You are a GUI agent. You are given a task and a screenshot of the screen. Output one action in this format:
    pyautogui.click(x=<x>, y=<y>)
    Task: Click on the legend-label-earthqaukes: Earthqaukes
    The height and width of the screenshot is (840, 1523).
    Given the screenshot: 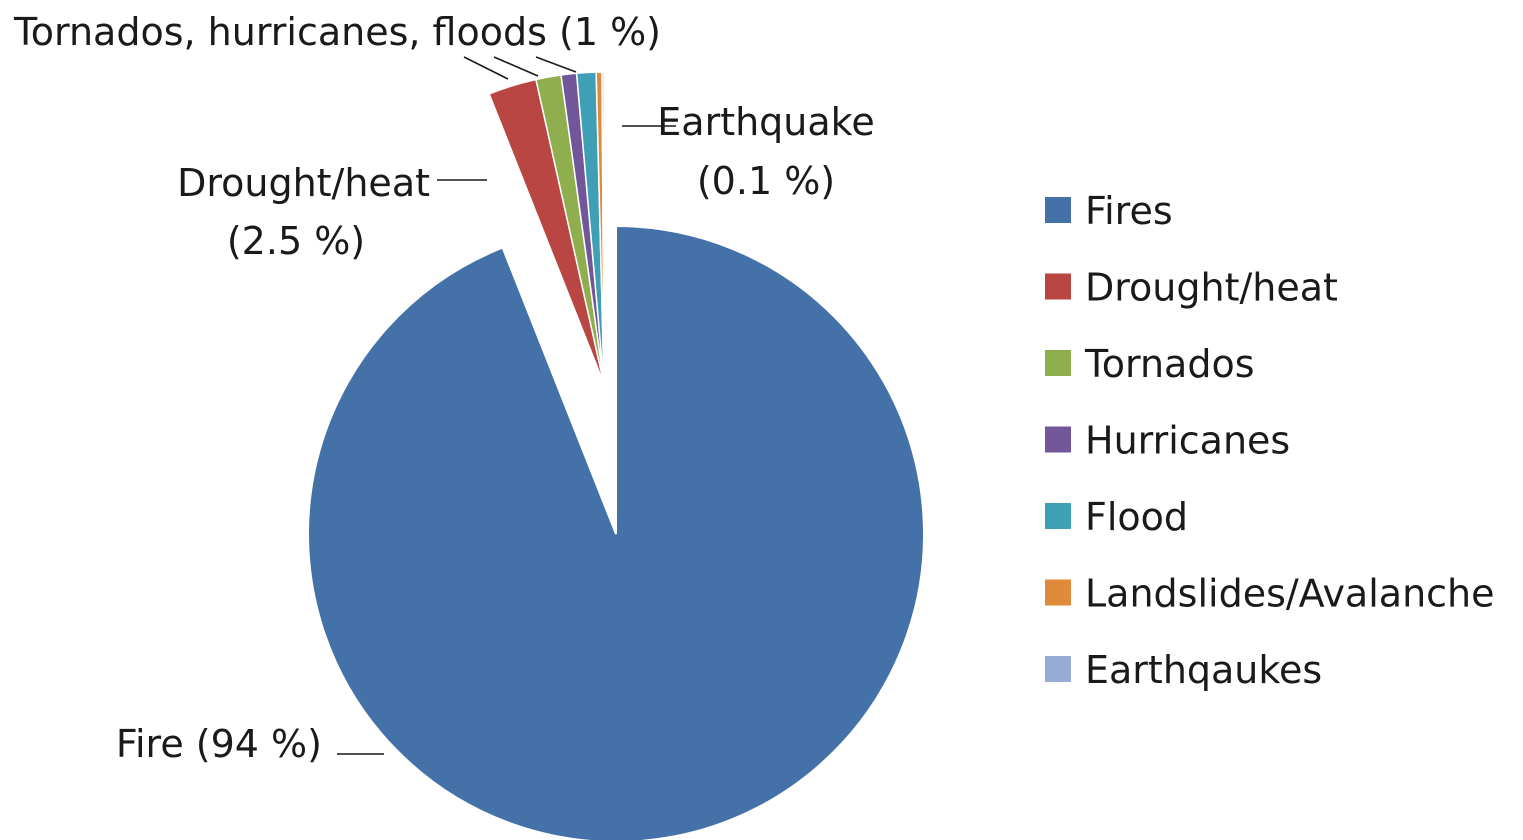 What is the action you would take?
    pyautogui.click(x=1203, y=670)
    